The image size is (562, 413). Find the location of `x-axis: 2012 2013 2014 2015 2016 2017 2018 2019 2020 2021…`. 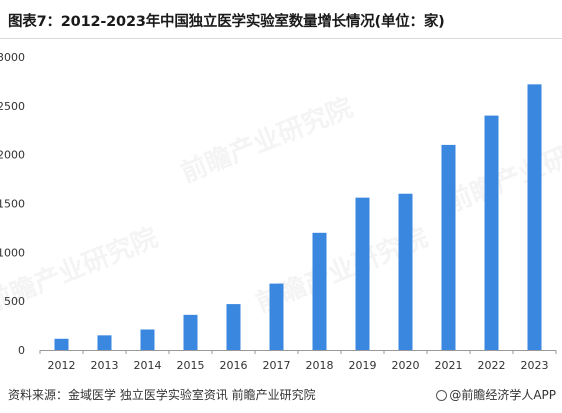

x-axis: 2012 2013 2014 2015 2016 2017 2018 2019 2020 2021… is located at coordinates (298, 361).